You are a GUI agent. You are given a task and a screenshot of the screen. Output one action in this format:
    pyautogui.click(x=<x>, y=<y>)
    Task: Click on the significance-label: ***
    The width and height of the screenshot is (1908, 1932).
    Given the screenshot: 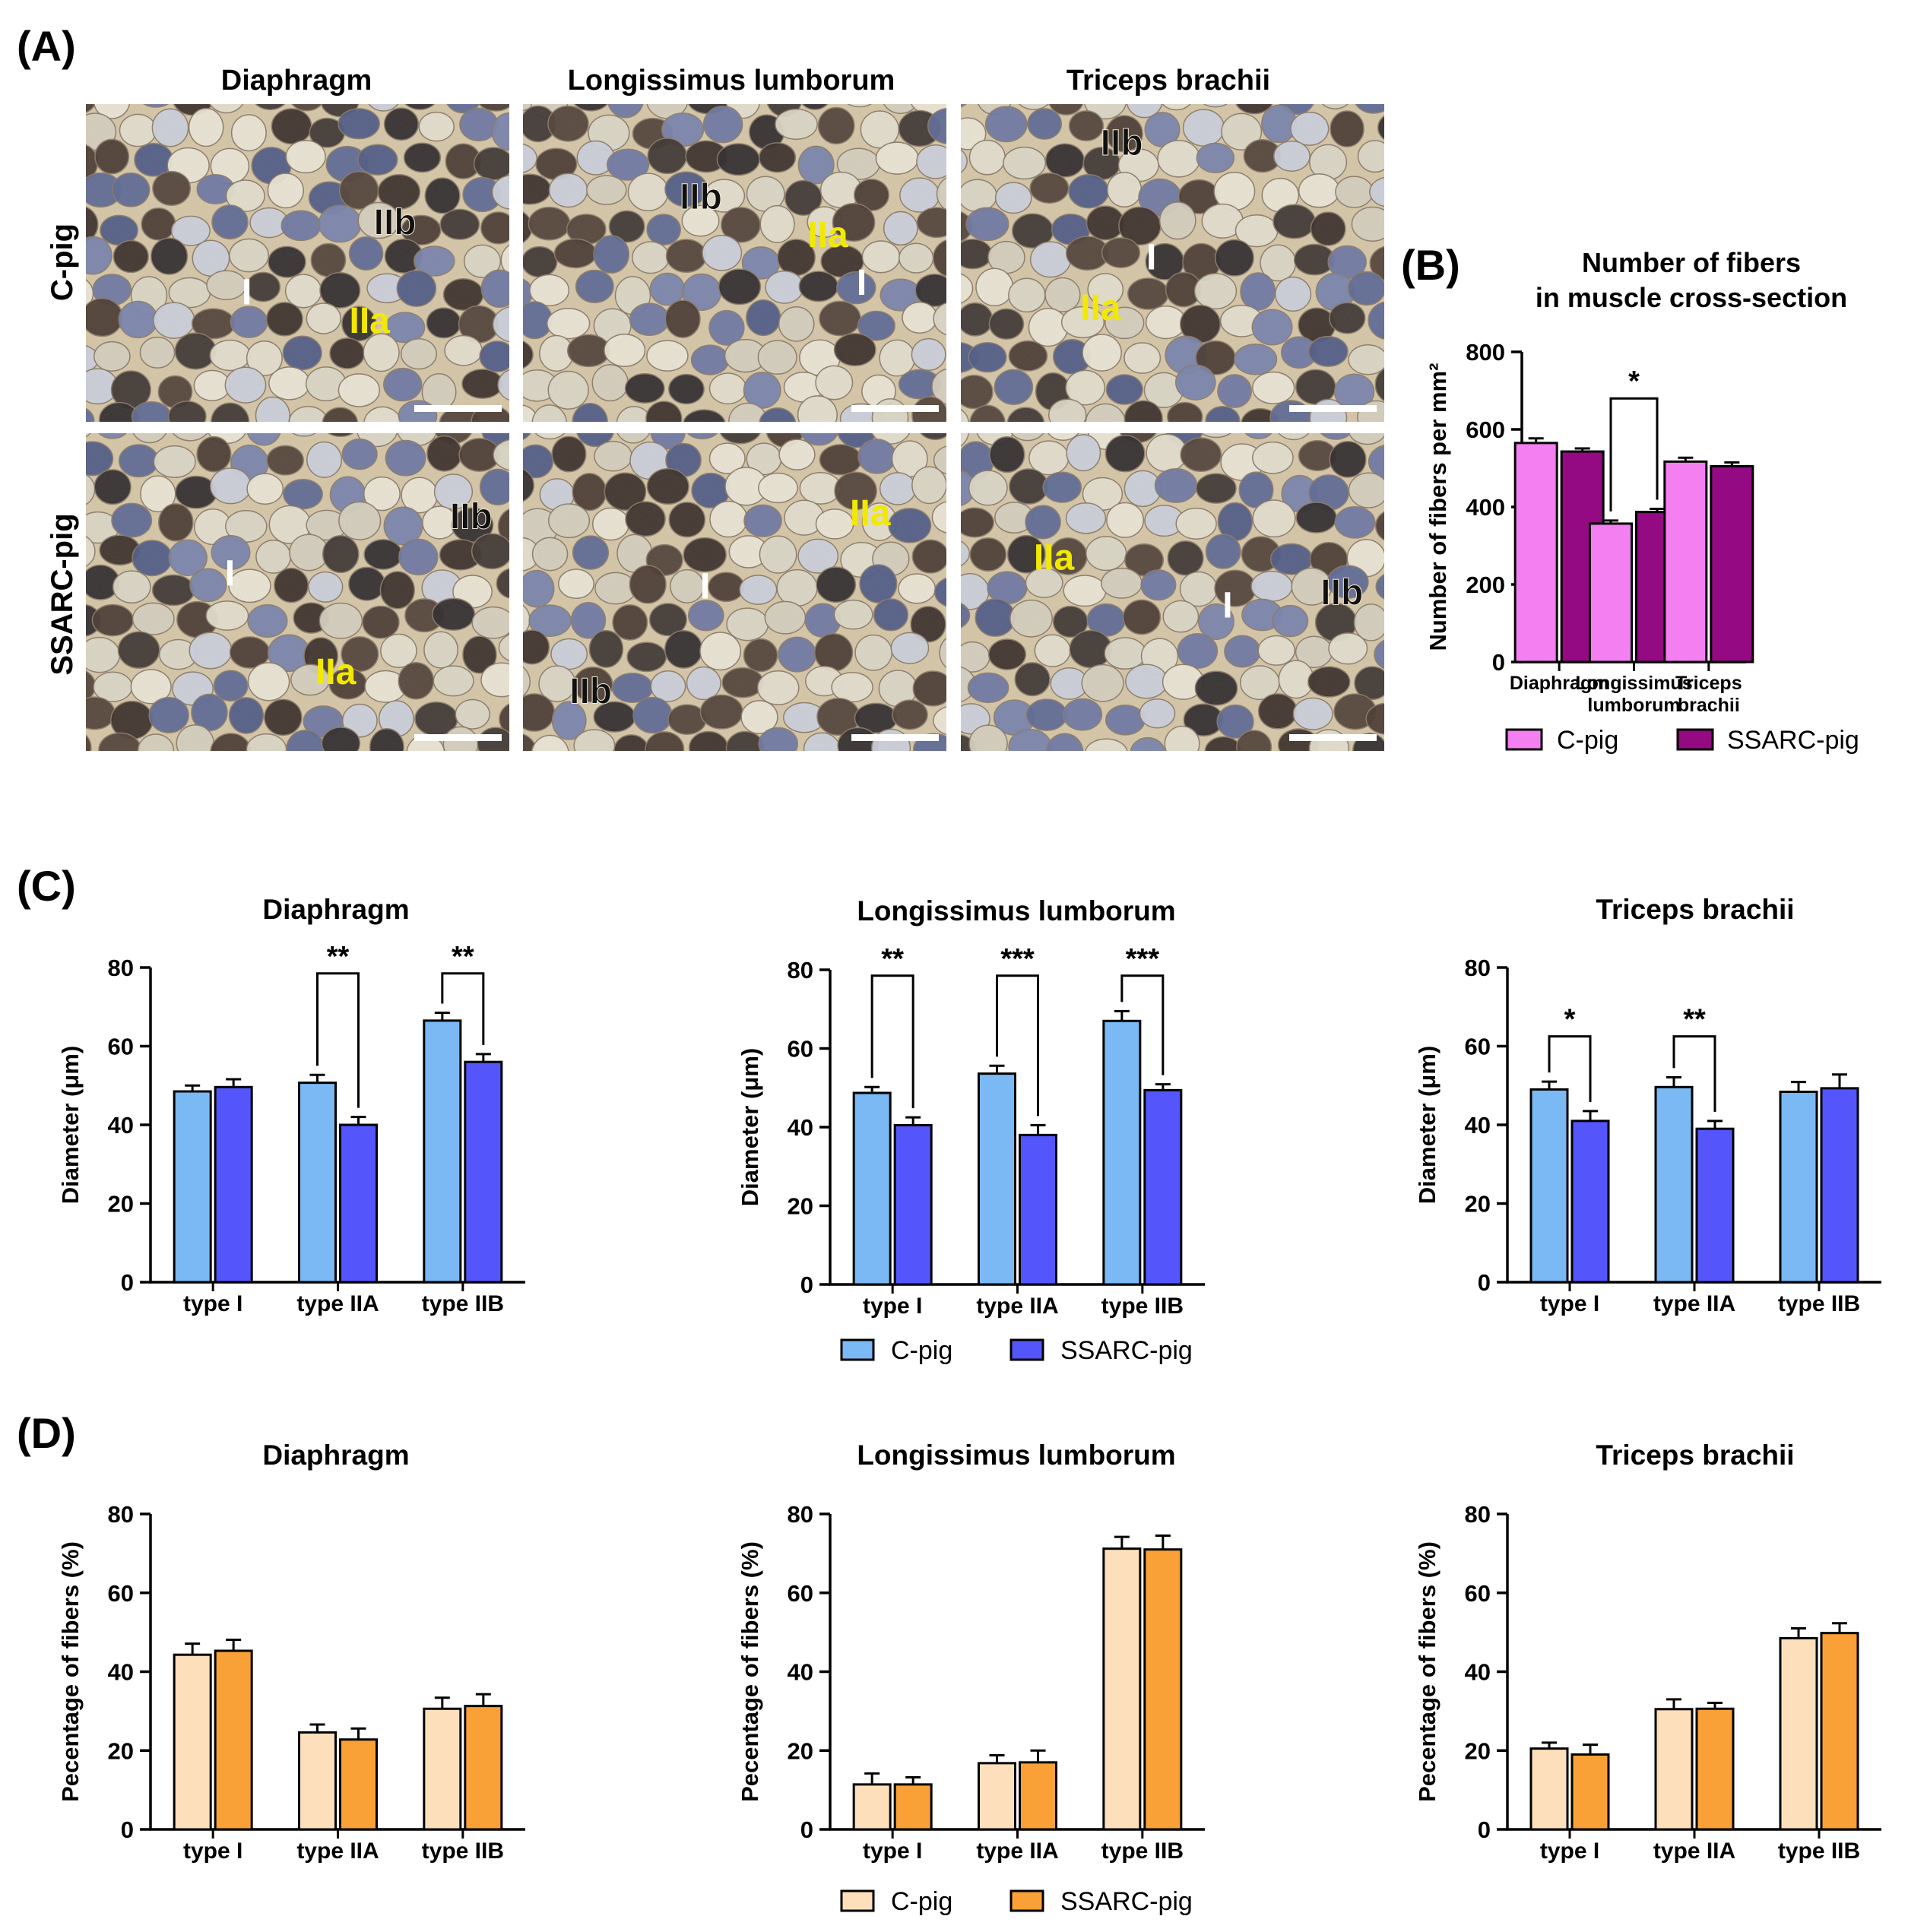 What is the action you would take?
    pyautogui.click(x=1017, y=959)
    